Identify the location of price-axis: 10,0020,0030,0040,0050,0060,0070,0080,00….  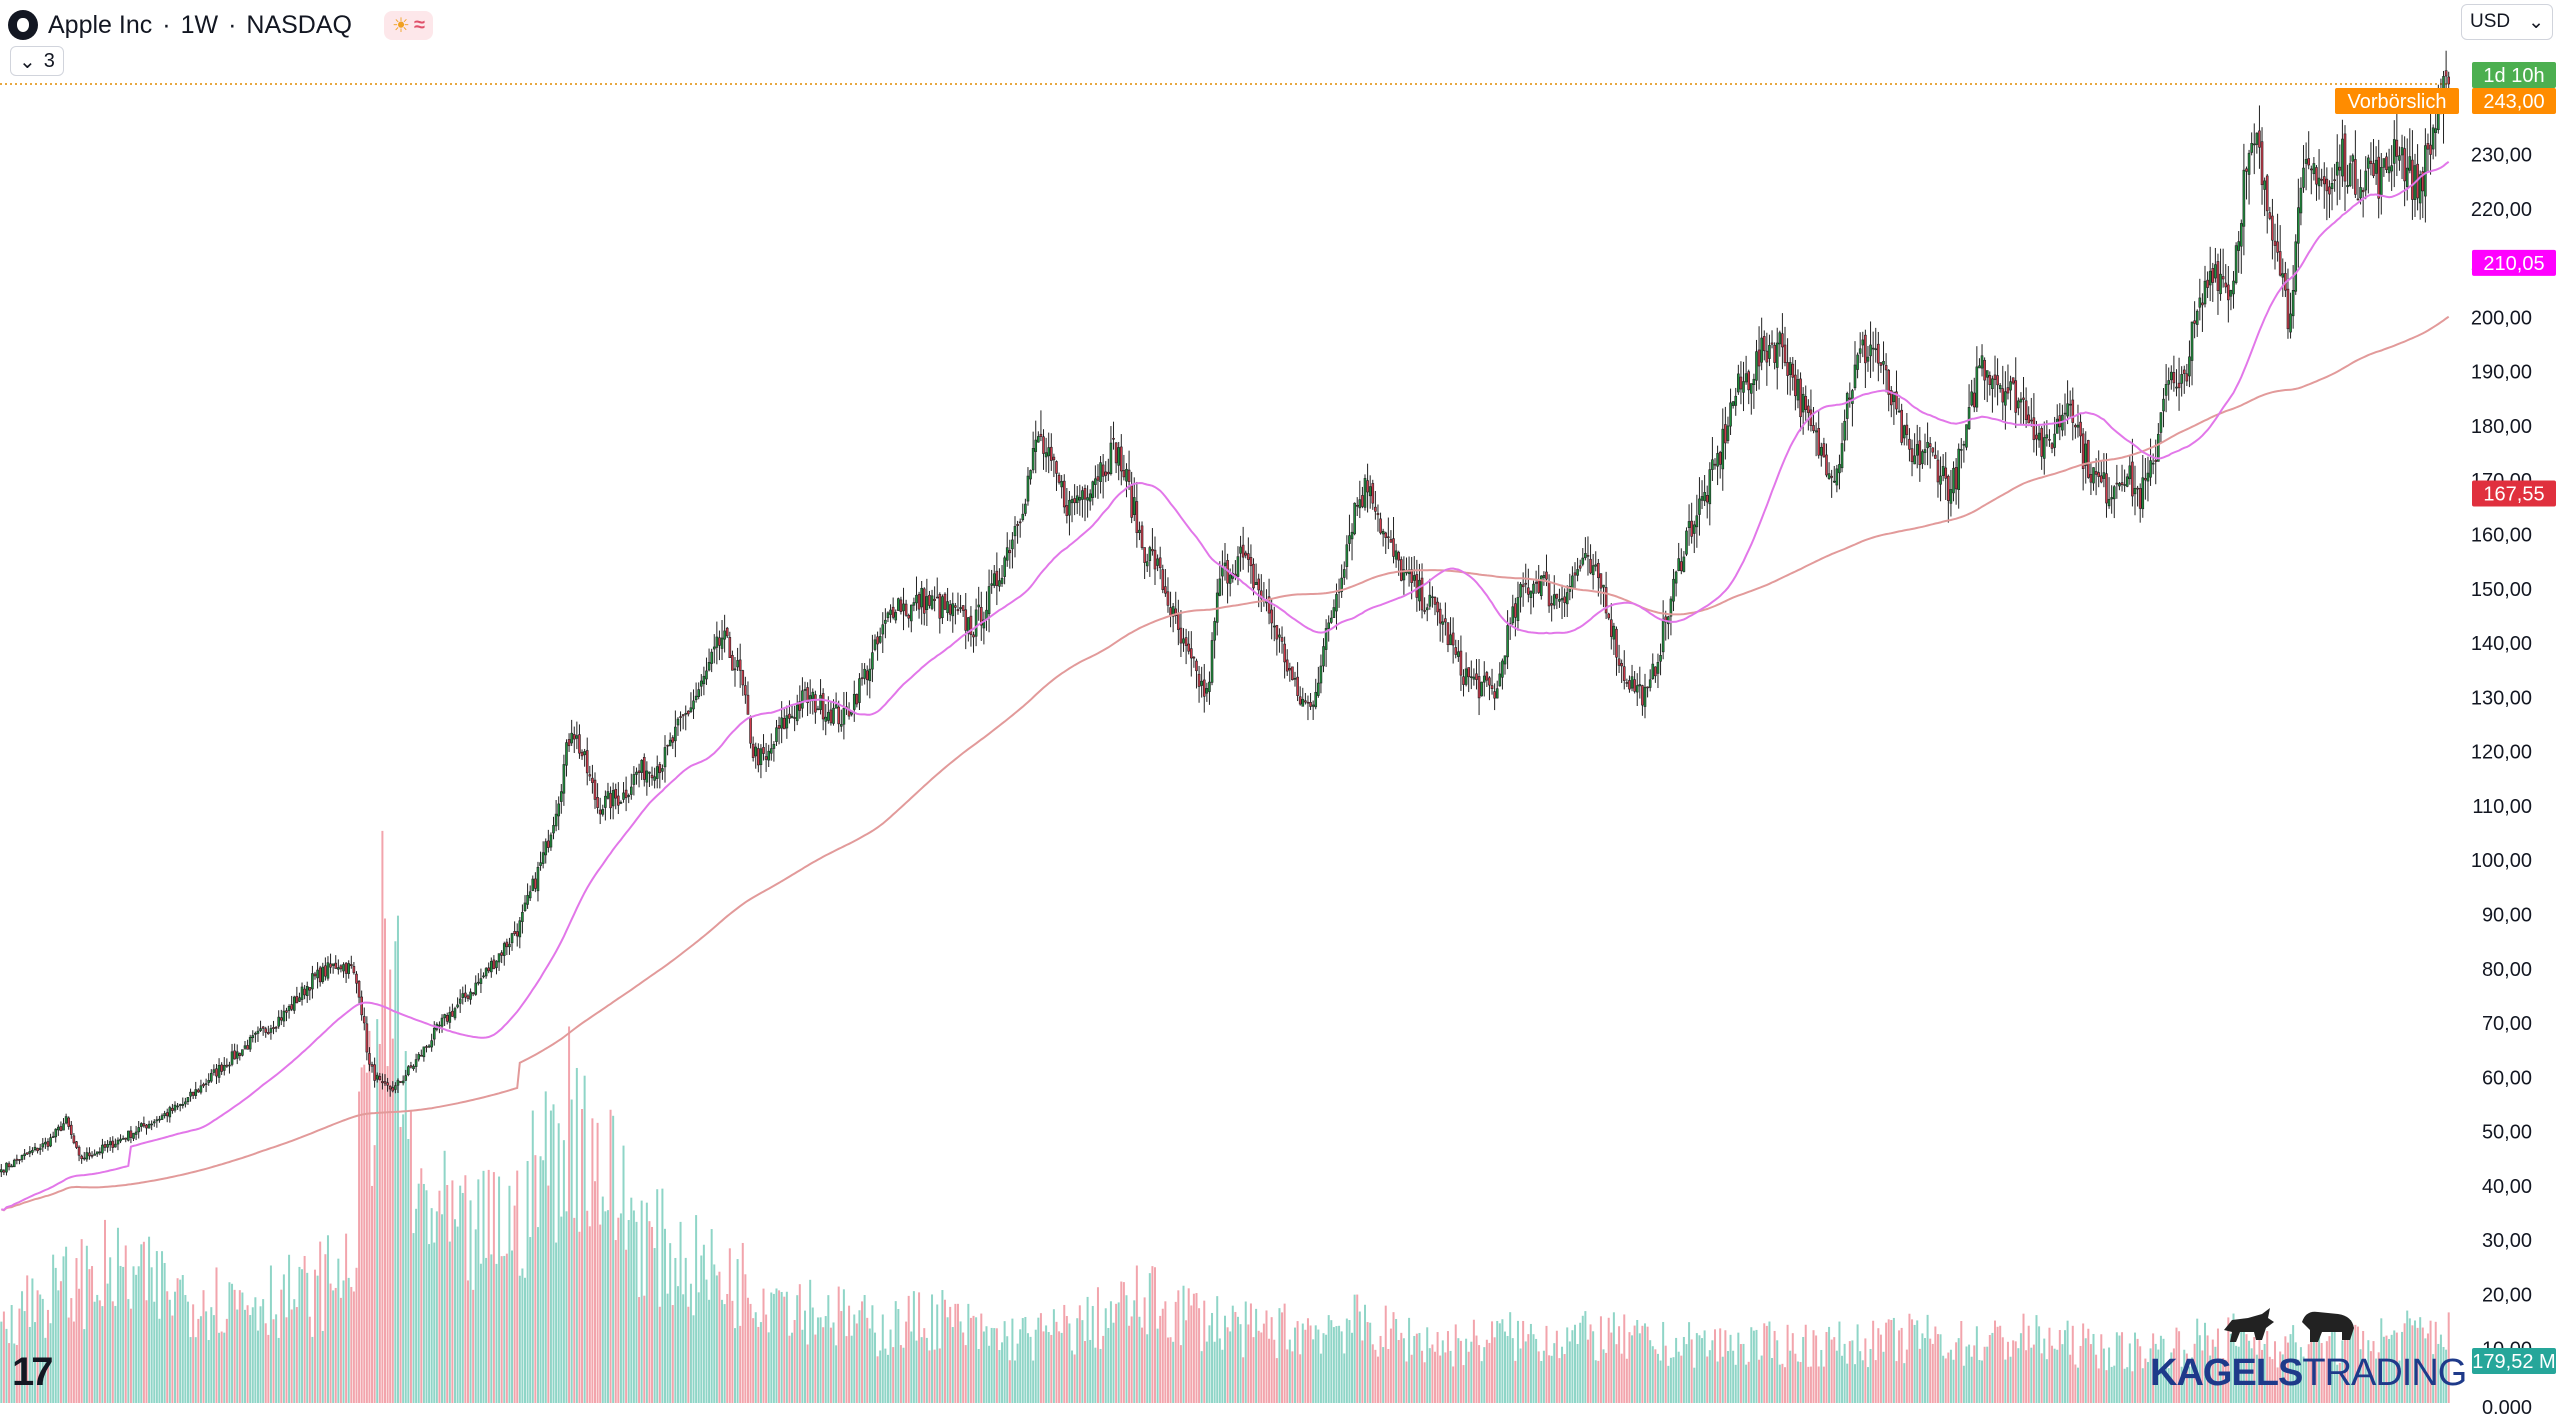
(2501, 779).